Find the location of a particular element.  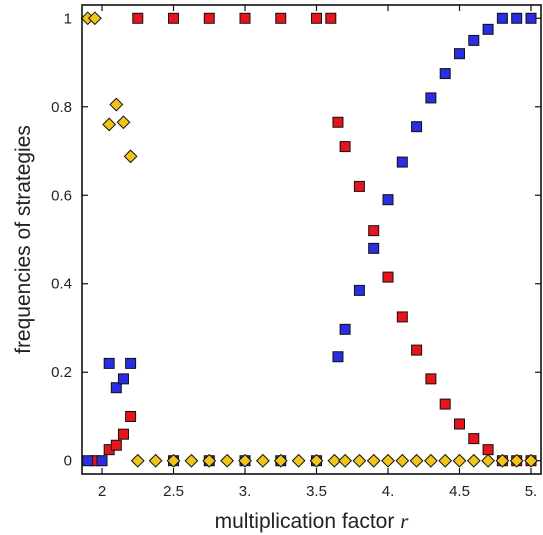

y-tick-label: 0 is located at coordinates (68, 461).